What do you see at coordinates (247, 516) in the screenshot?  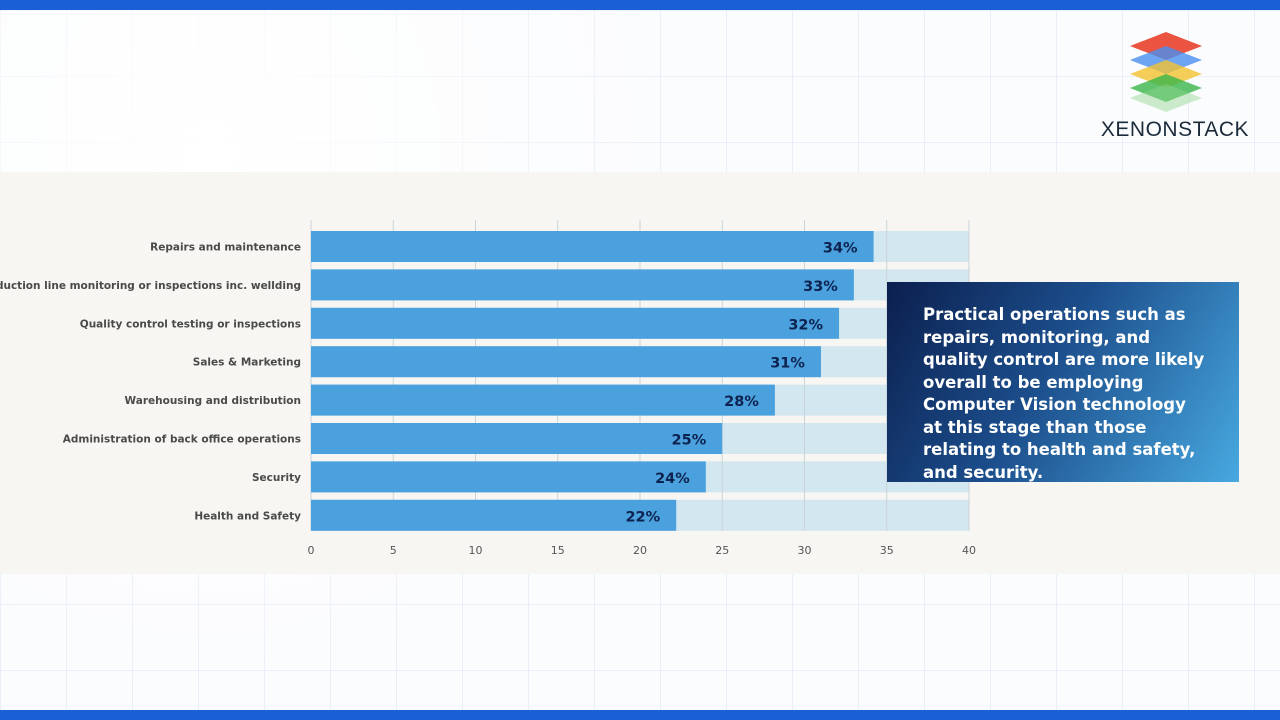 I see `category-label: Health and Safety` at bounding box center [247, 516].